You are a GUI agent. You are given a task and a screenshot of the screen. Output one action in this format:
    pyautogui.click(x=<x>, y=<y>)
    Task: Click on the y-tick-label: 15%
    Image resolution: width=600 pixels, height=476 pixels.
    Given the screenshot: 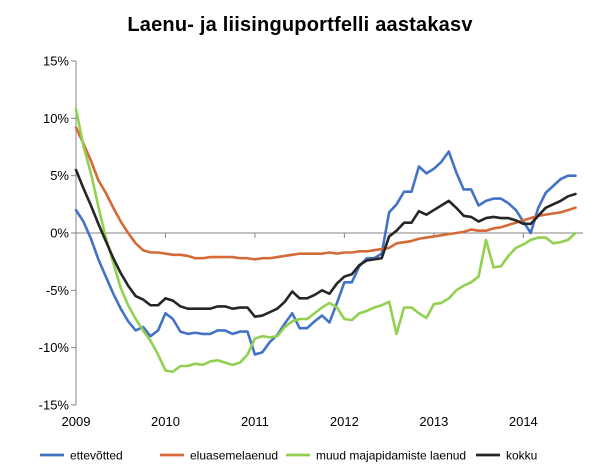 What is the action you would take?
    pyautogui.click(x=56, y=61)
    